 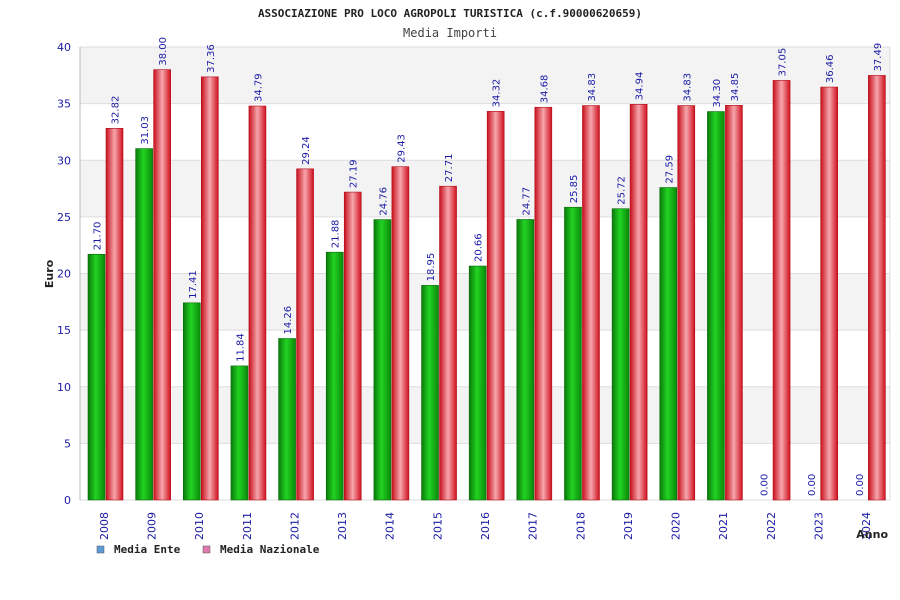 I want to click on y-tick-label: 30, so click(x=64, y=160).